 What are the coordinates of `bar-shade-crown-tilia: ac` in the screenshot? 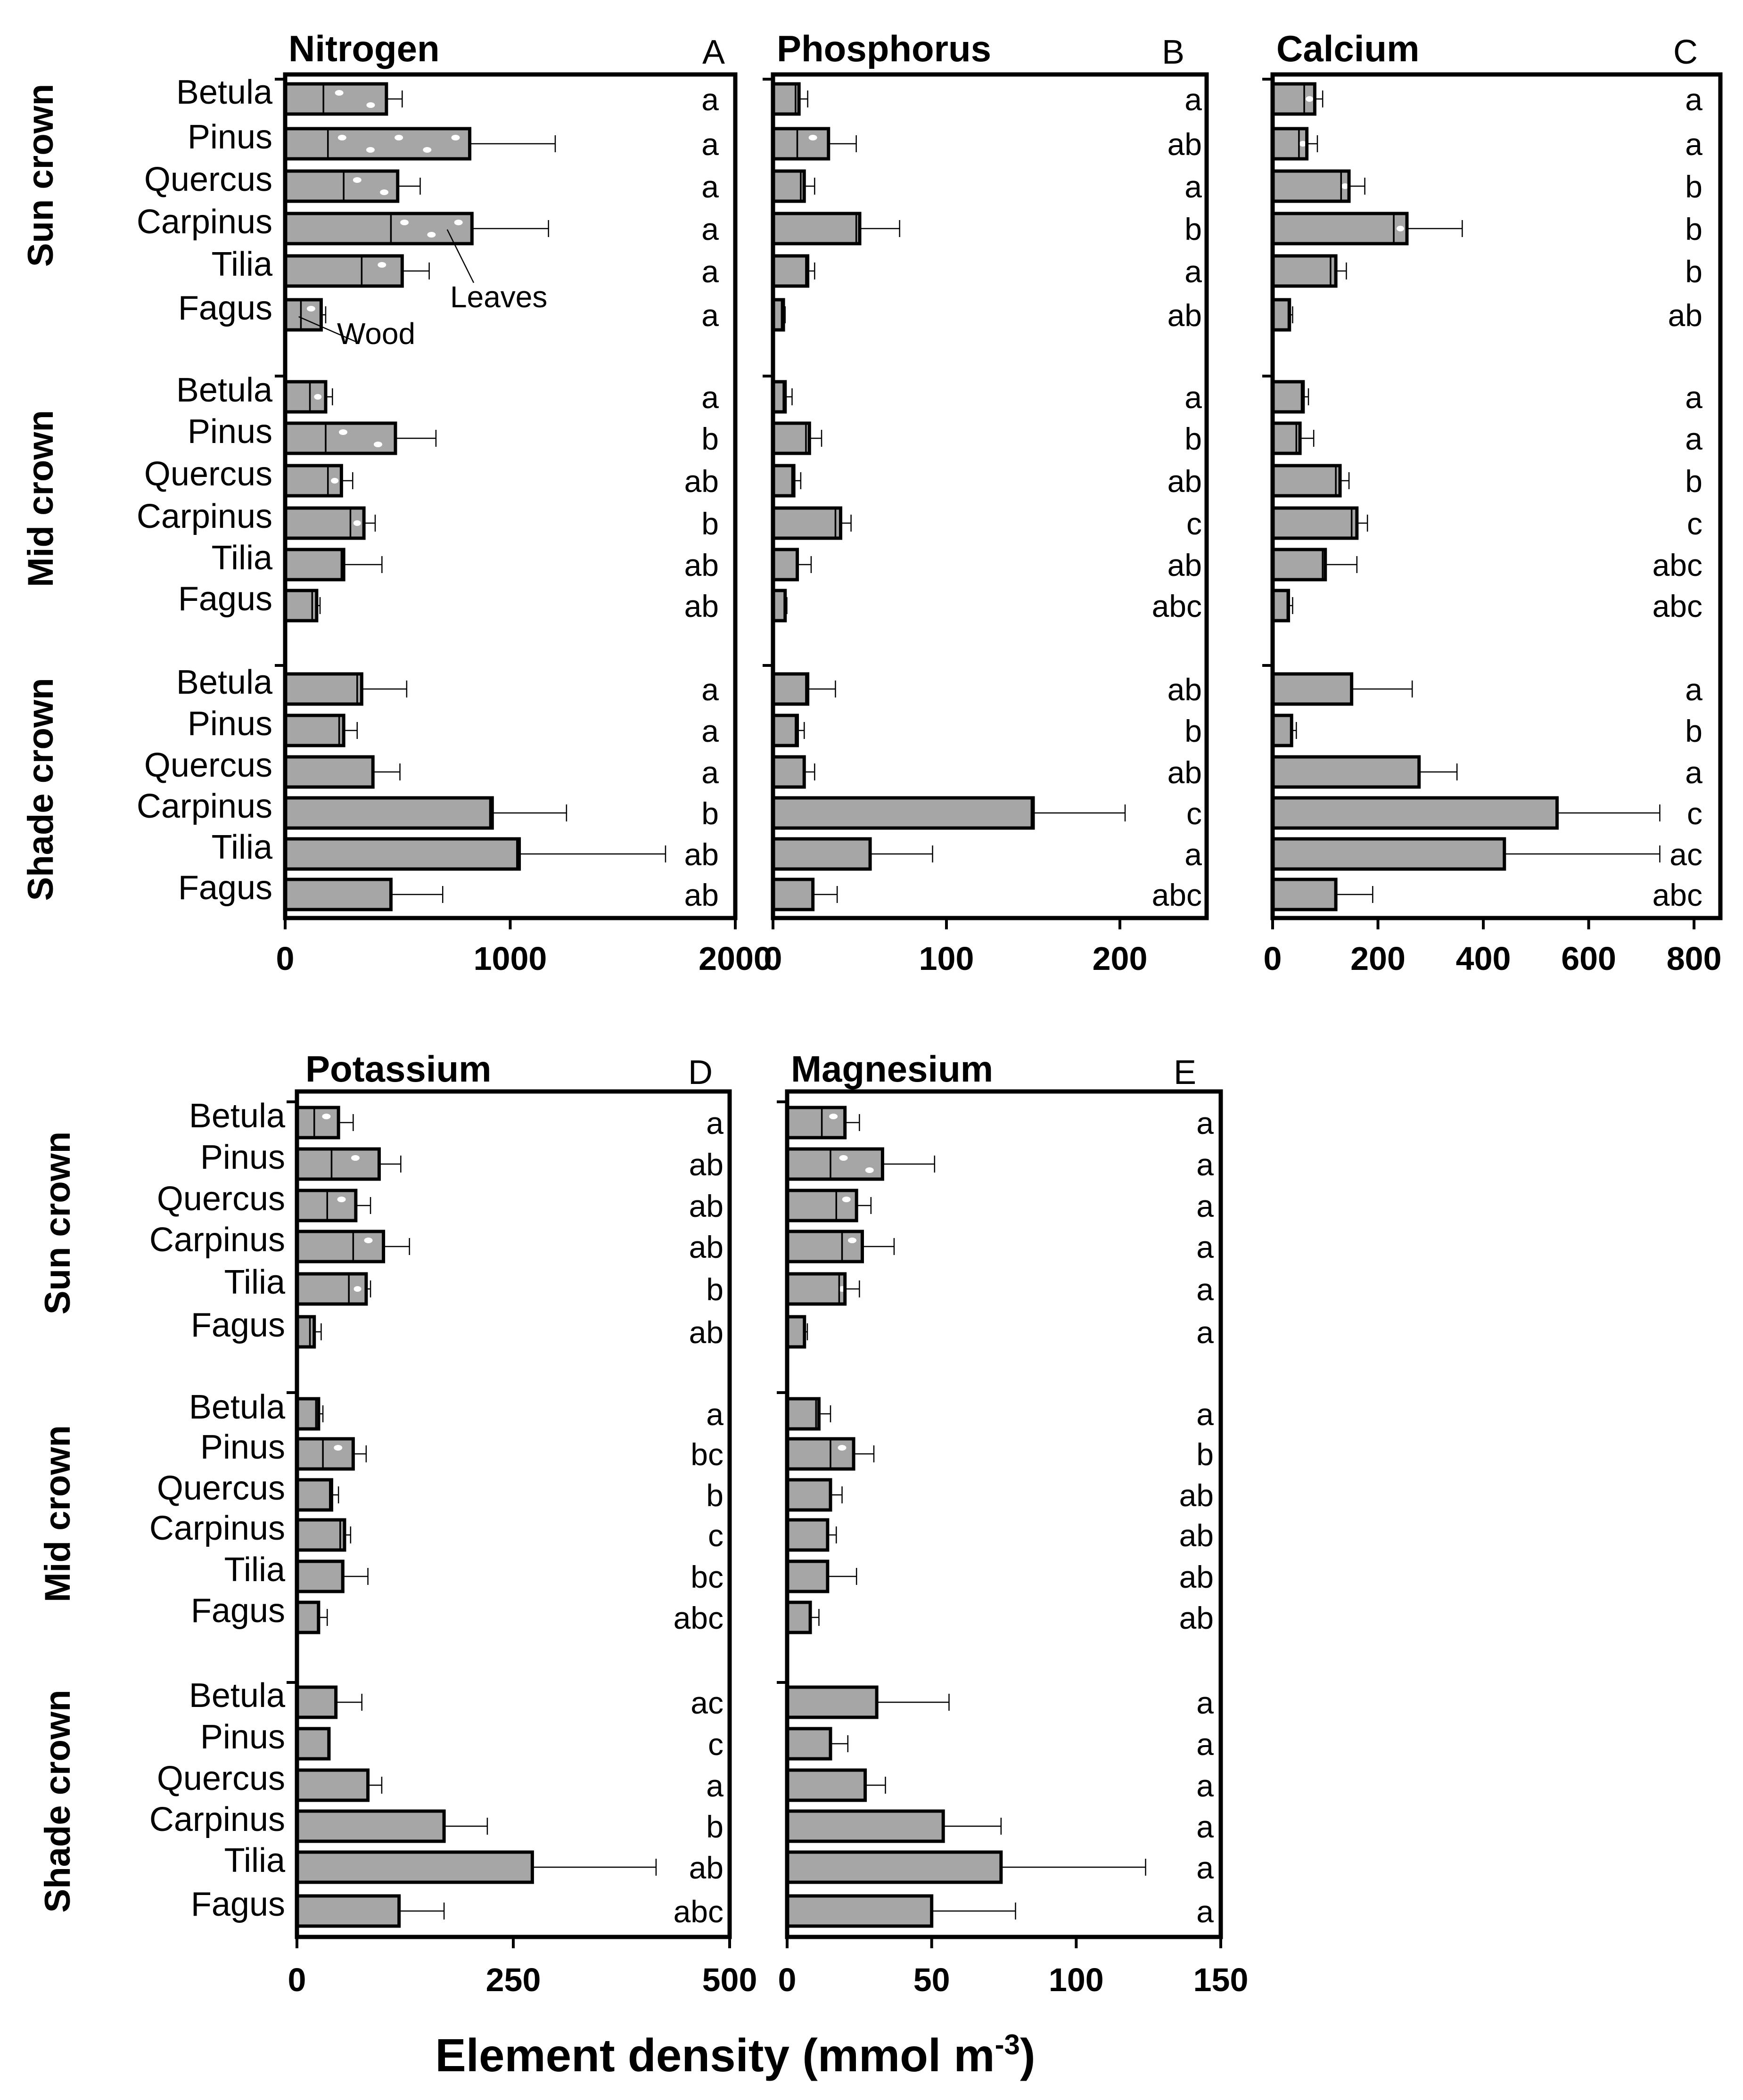 It's located at (1486, 854).